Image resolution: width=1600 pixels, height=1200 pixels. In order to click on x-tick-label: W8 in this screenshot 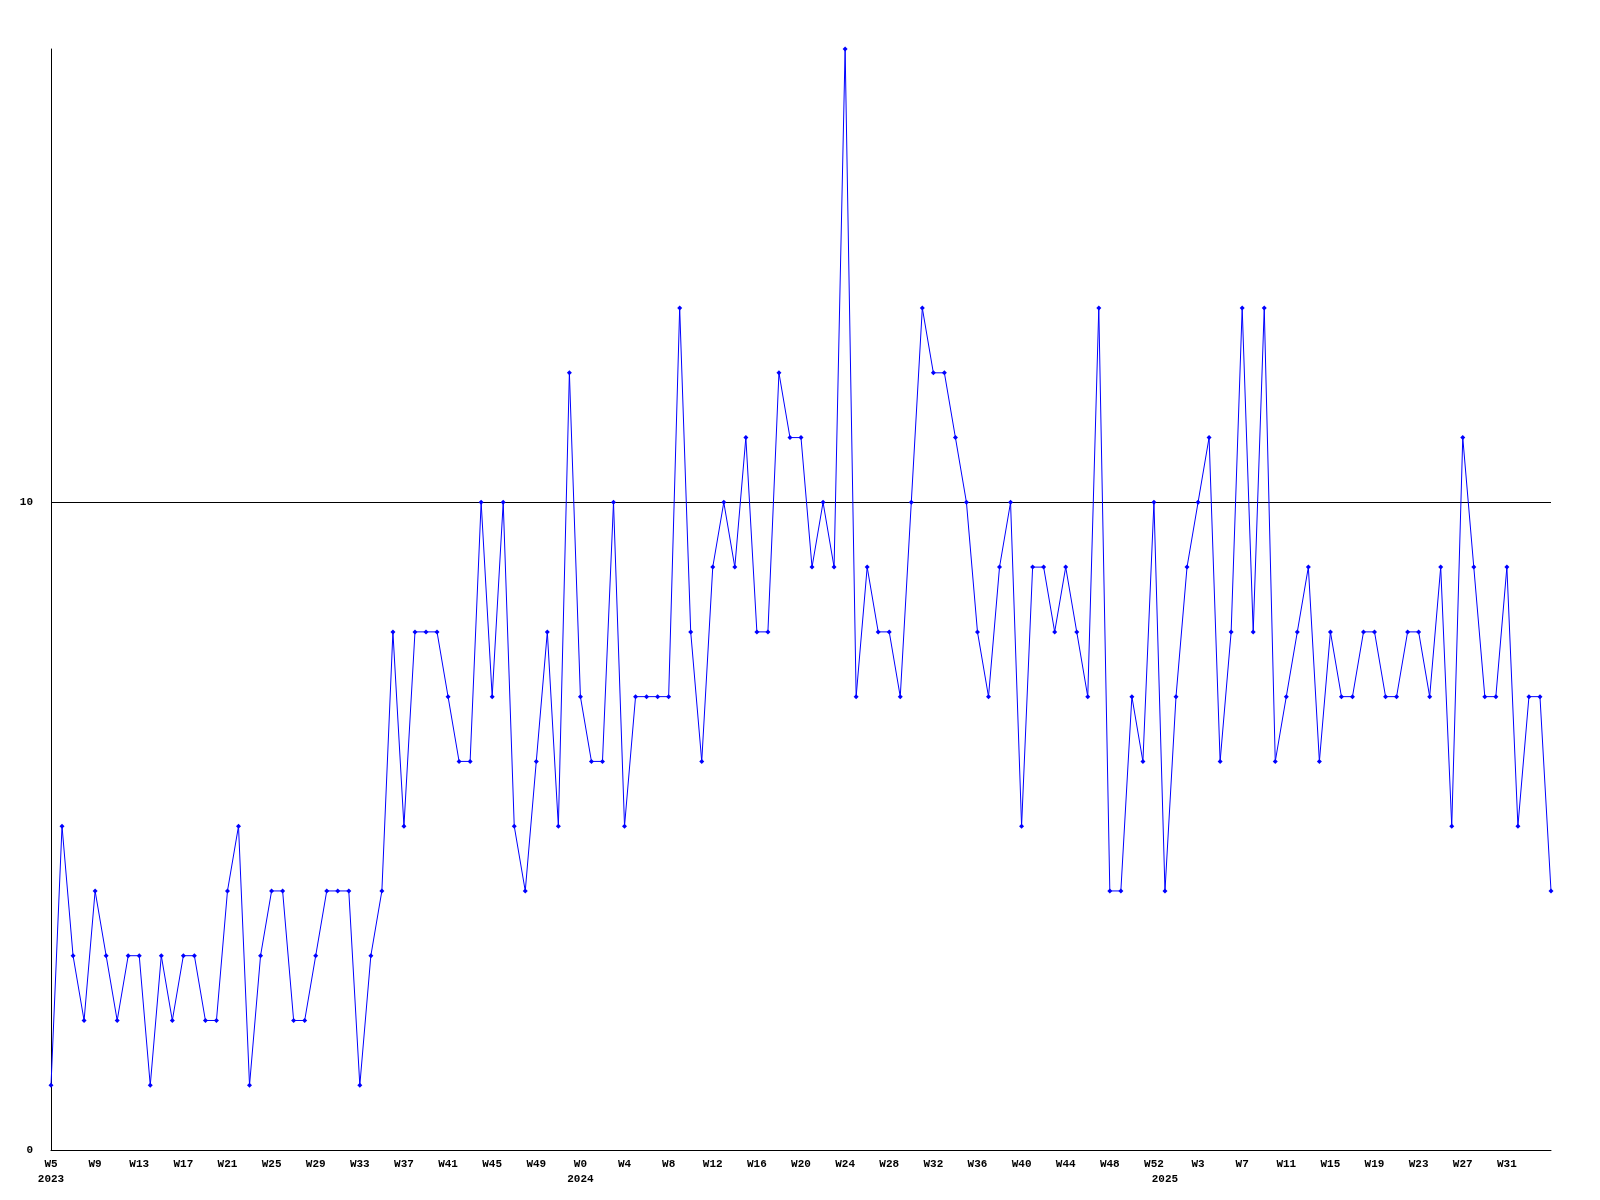, I will do `click(669, 1163)`.